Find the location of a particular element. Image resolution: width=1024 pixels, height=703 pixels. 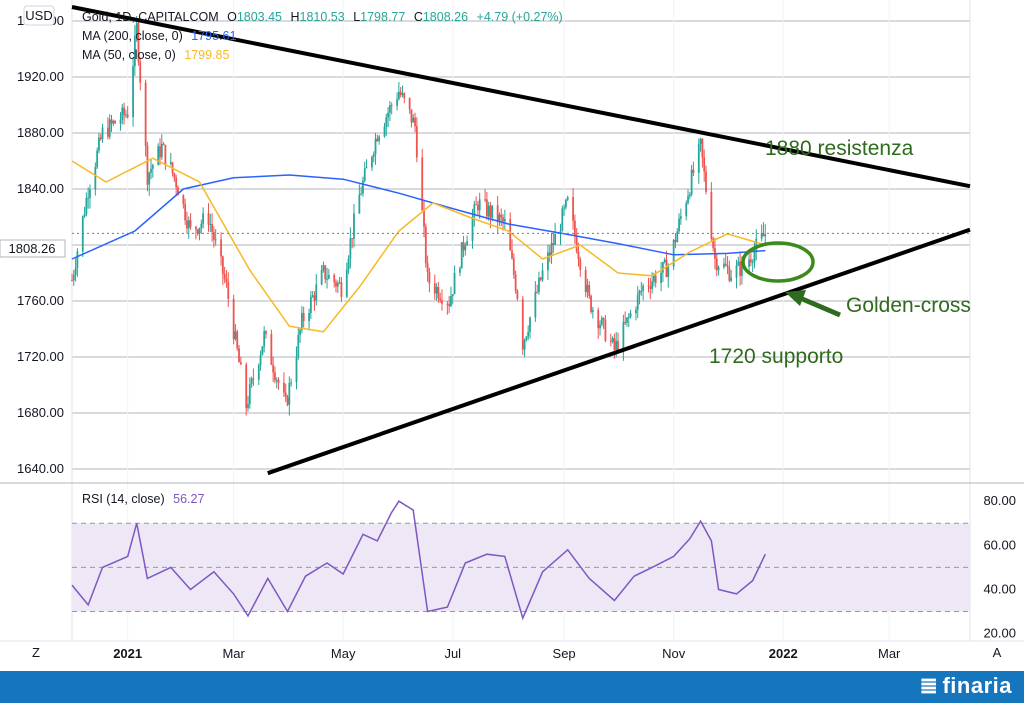

time-tick-label: May is located at coordinates (343, 653).